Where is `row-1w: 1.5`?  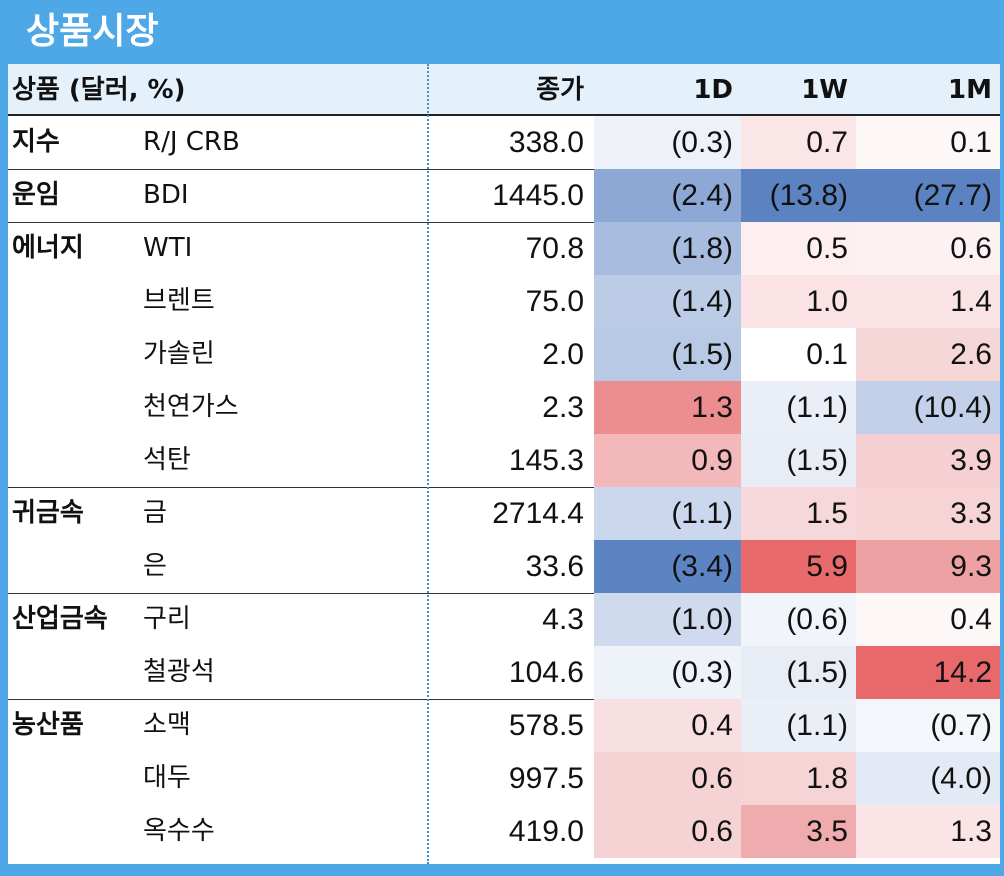 row-1w: 1.5 is located at coordinates (798, 513).